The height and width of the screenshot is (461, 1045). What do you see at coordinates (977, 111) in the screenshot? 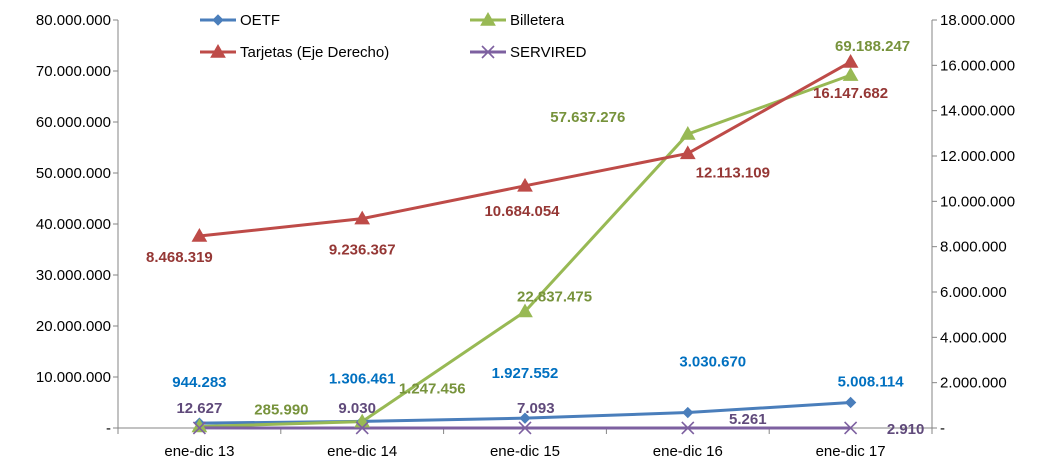
I see `y-right-tick-label: 14.000.000` at bounding box center [977, 111].